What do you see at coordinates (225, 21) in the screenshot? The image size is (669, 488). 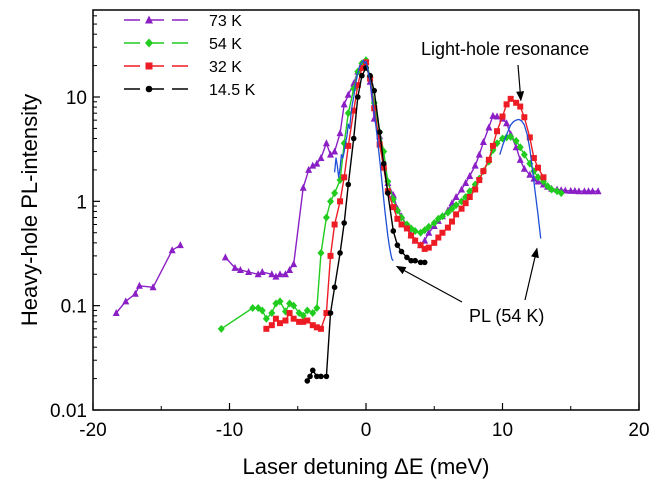 I see `legend-label: 73 K` at bounding box center [225, 21].